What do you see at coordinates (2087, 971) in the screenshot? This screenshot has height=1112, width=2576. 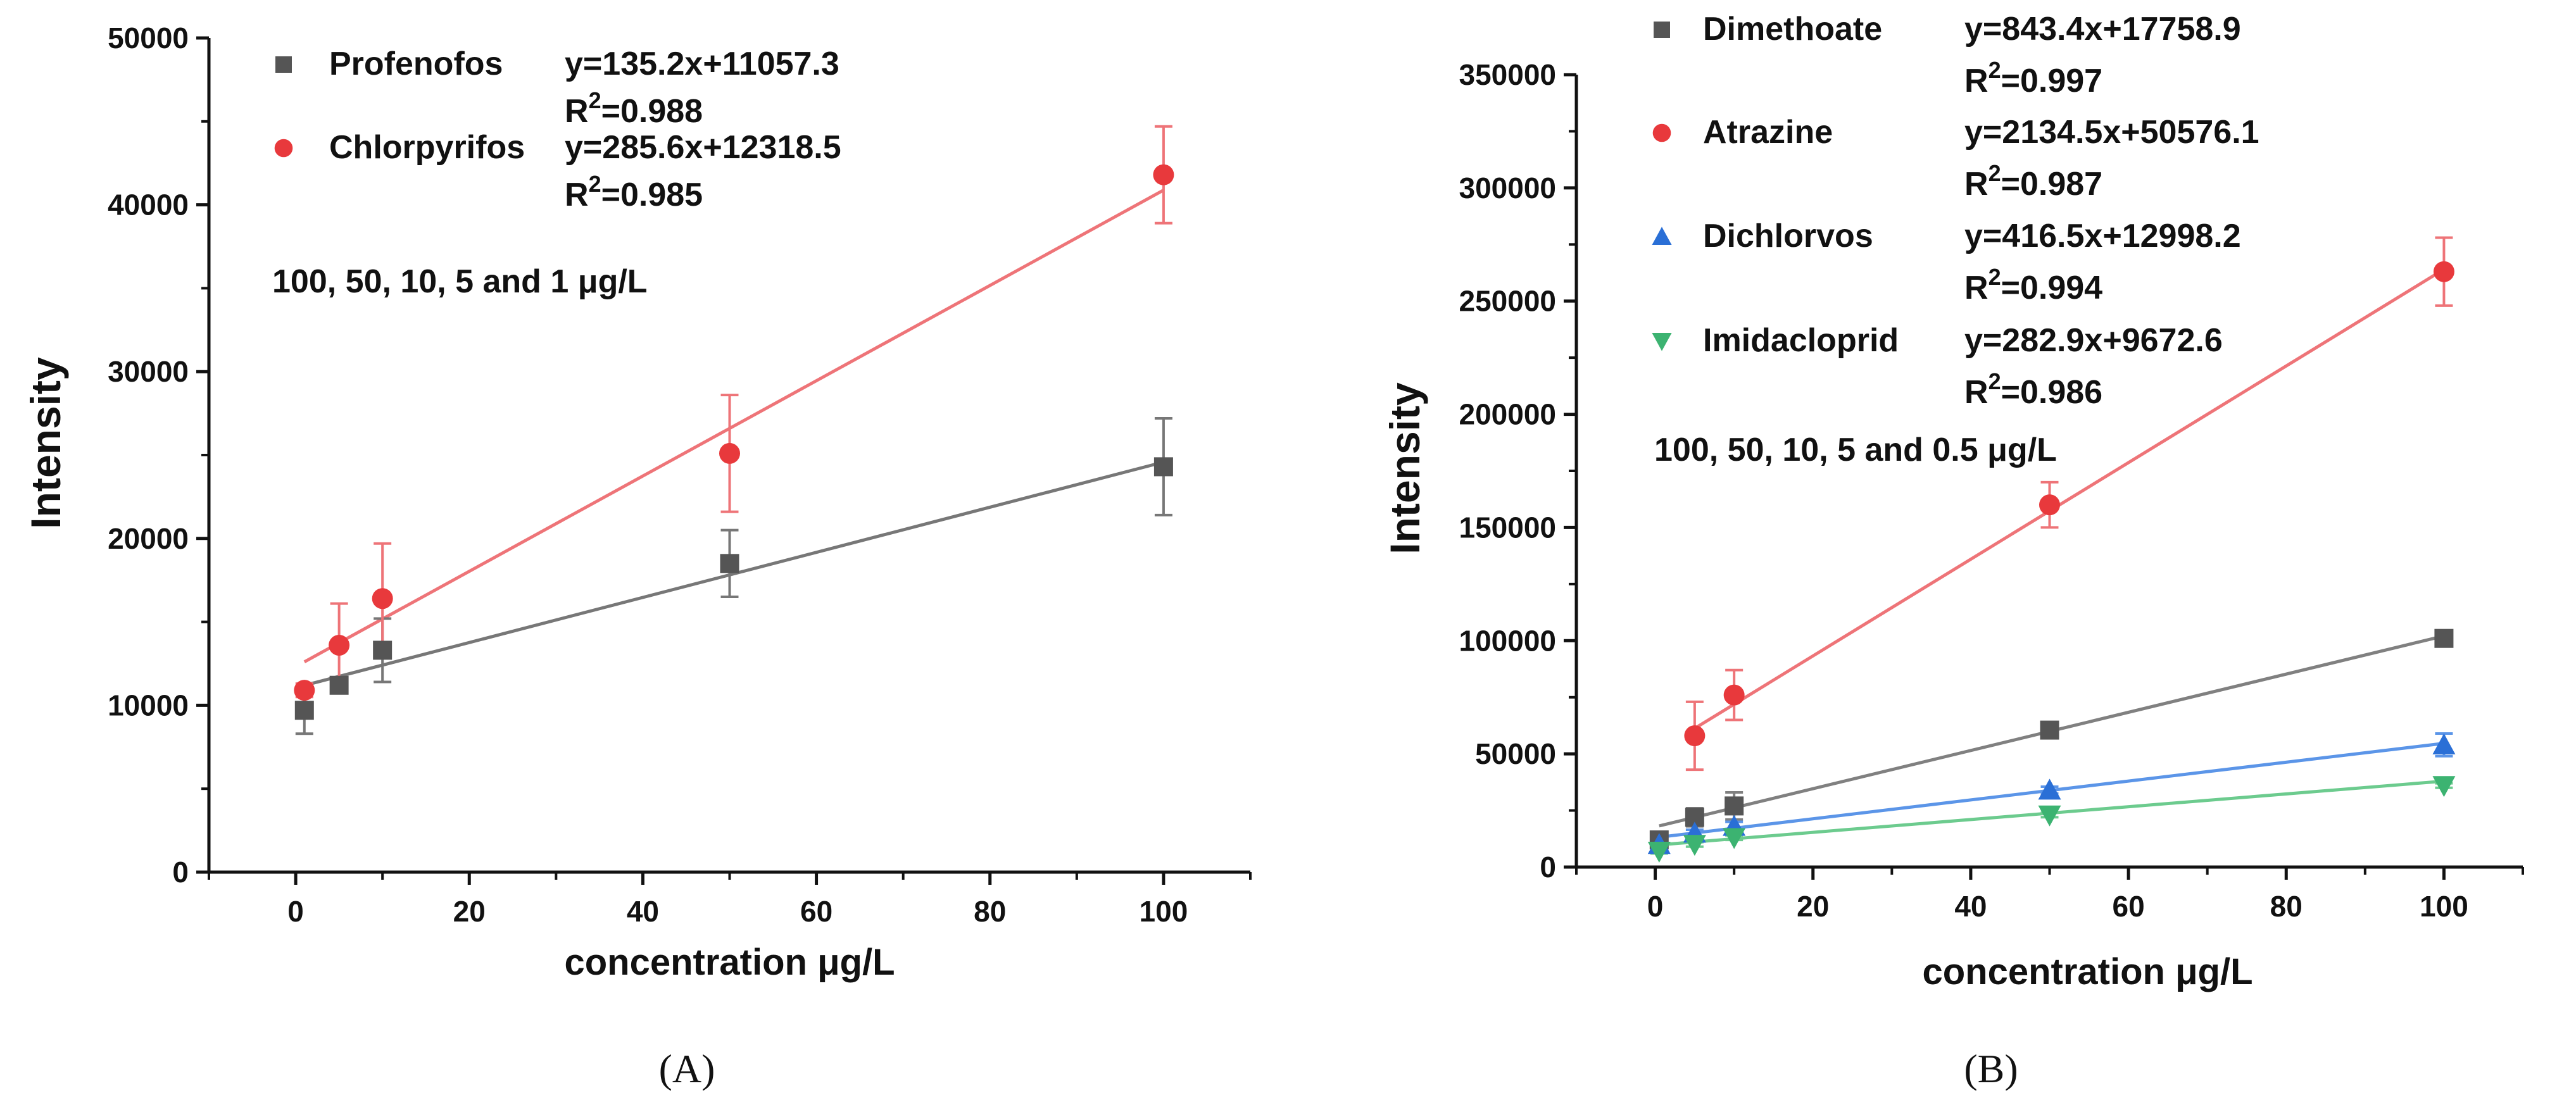 I see `panel-b-x-axis-title: concentration μg/L` at bounding box center [2087, 971].